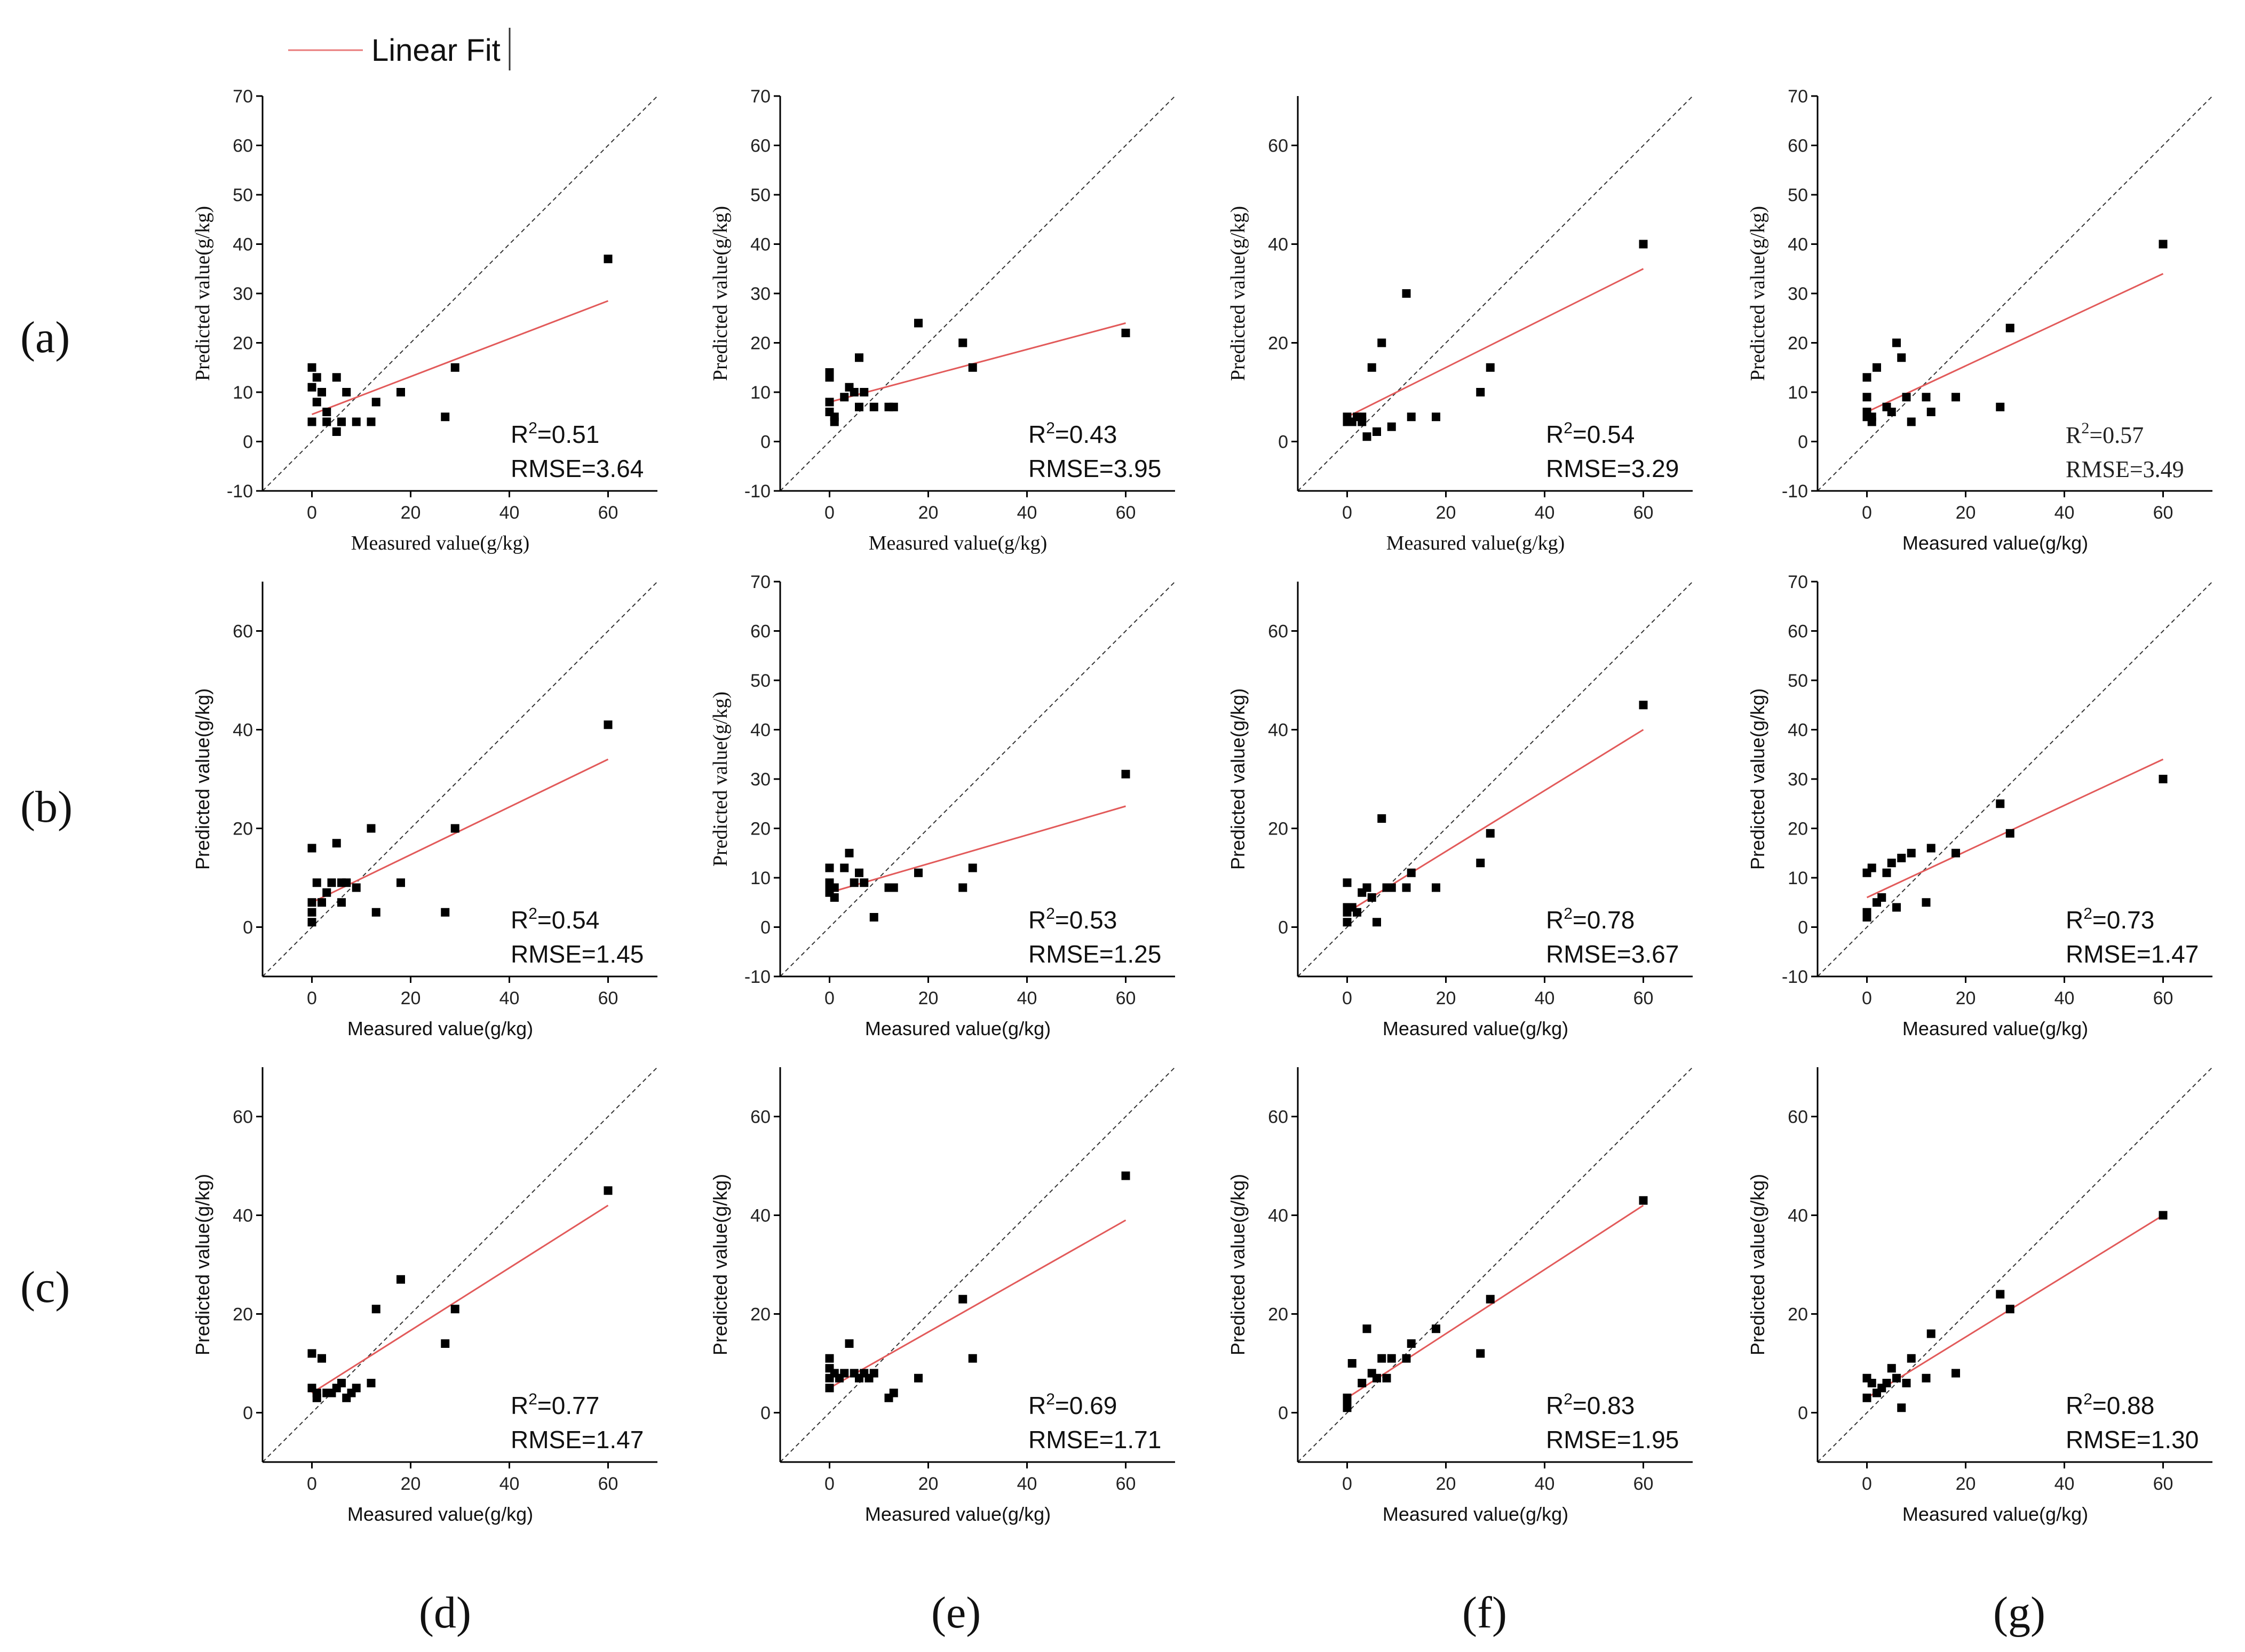 The width and height of the screenshot is (2245, 1652). I want to click on row-label-a: (a), so click(45, 338).